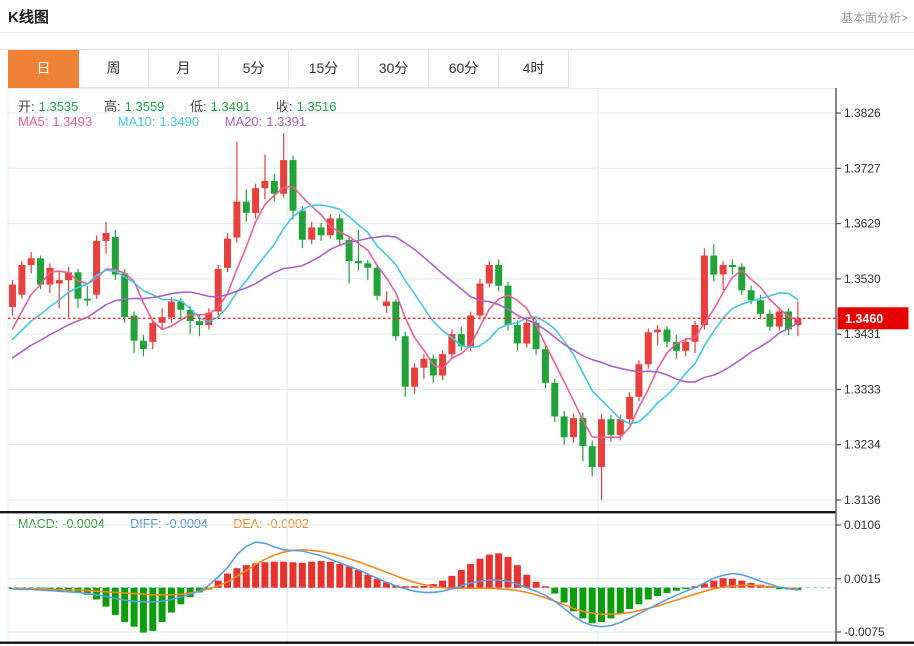  I want to click on macd-header-row: MACD: -0.0004 DIFF: -0.0004 DEA: -0.0002, so click(165, 524).